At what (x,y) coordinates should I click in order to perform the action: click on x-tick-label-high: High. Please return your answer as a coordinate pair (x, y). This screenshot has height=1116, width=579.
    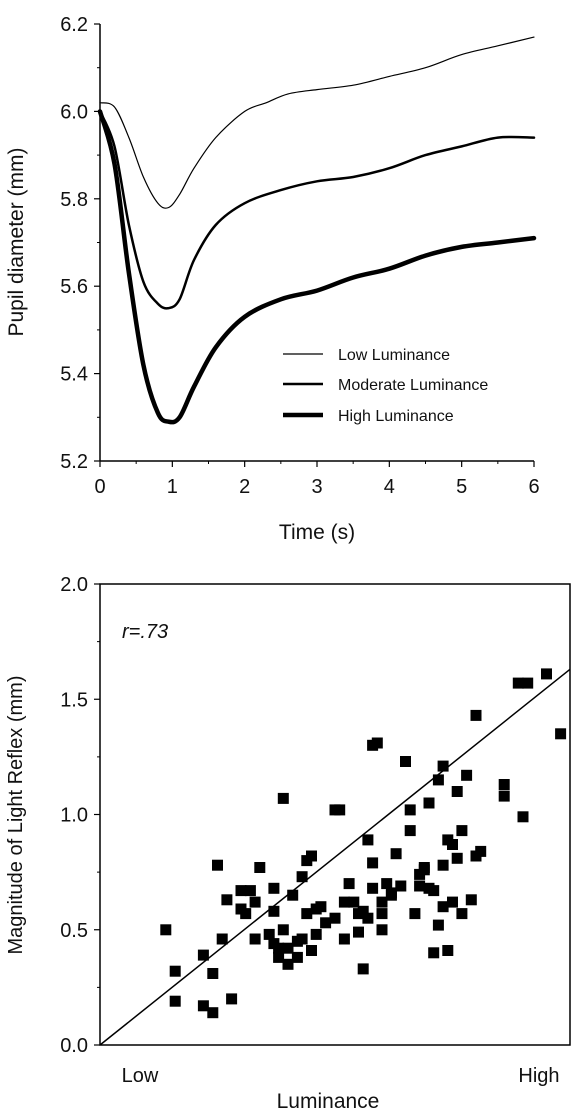
    Looking at the image, I should click on (538, 1076).